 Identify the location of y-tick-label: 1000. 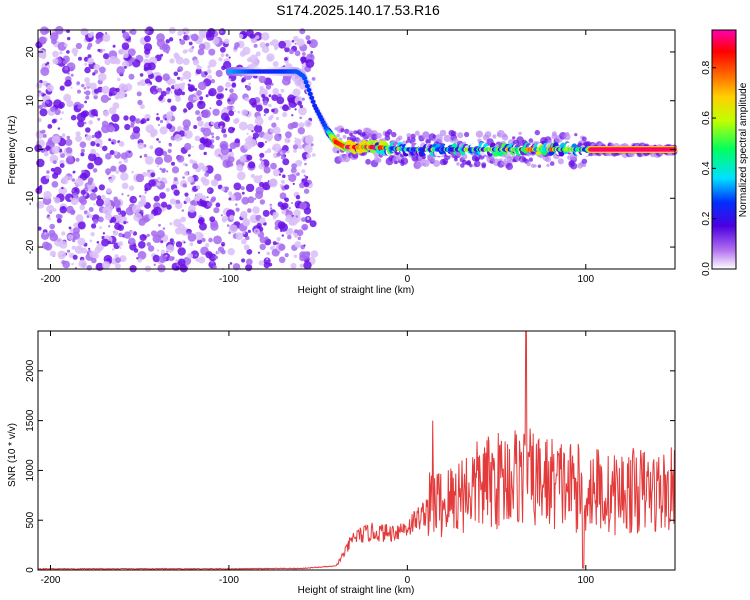
(30, 470).